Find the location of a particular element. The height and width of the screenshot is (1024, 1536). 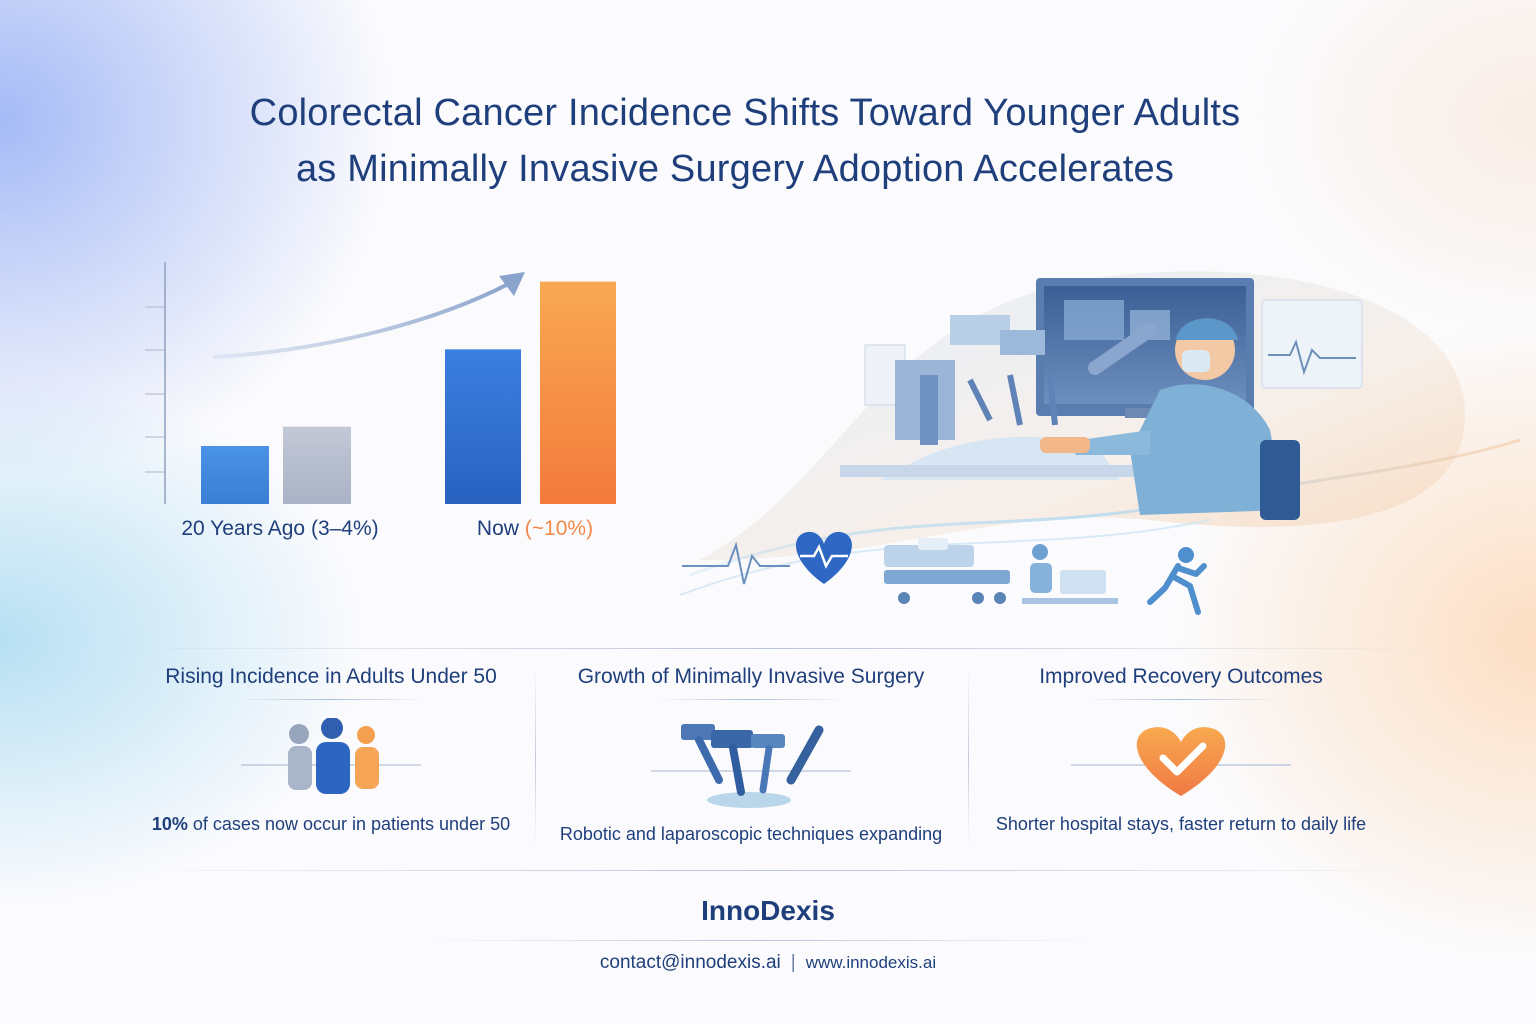

y-axis-ticks is located at coordinates (155, 389).